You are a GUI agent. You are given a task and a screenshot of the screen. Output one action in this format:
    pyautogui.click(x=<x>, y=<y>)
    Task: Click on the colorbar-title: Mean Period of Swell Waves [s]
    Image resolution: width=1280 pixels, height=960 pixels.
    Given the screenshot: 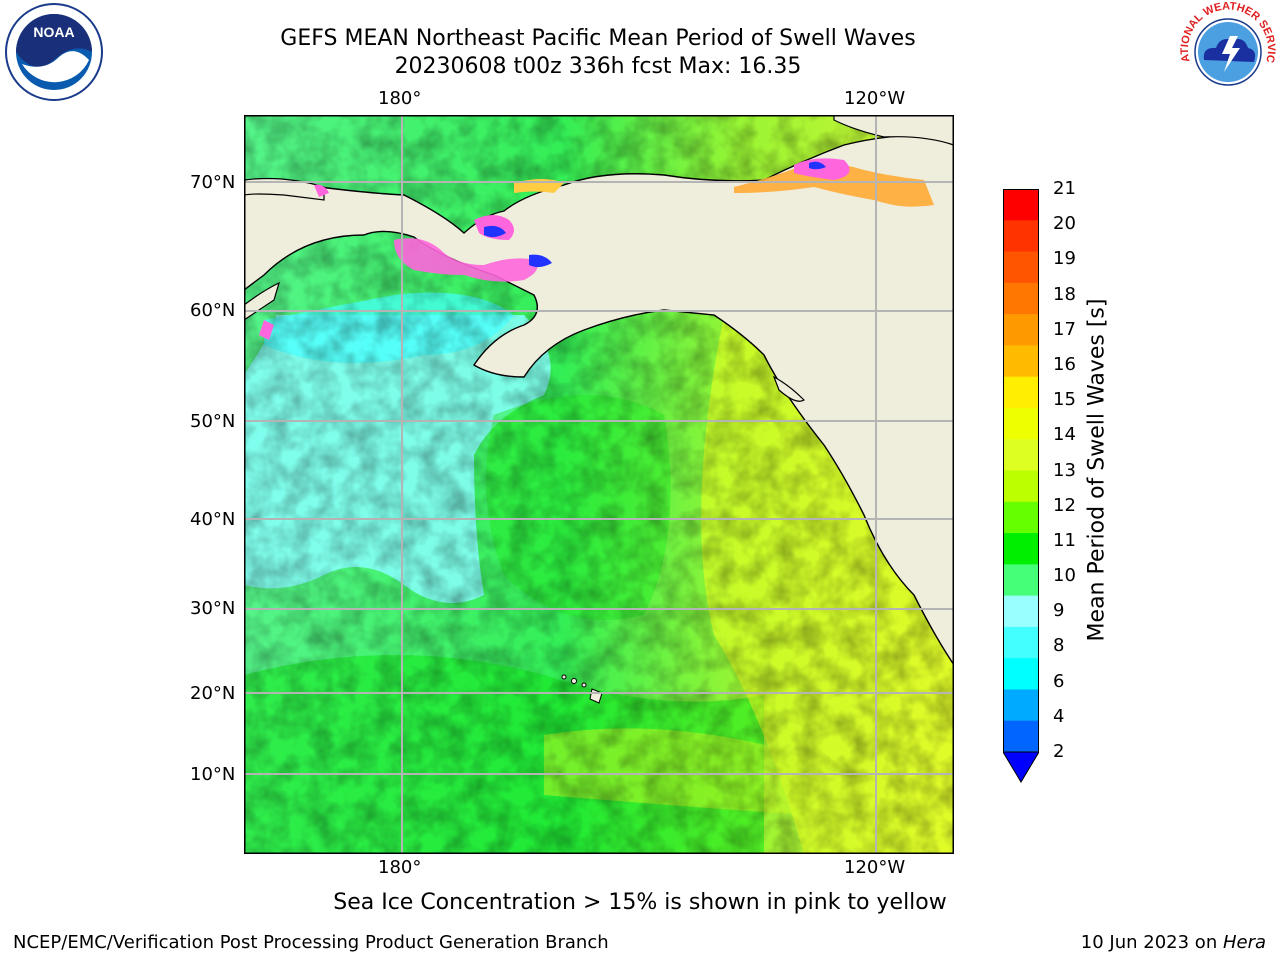 What is the action you would take?
    pyautogui.click(x=1097, y=470)
    